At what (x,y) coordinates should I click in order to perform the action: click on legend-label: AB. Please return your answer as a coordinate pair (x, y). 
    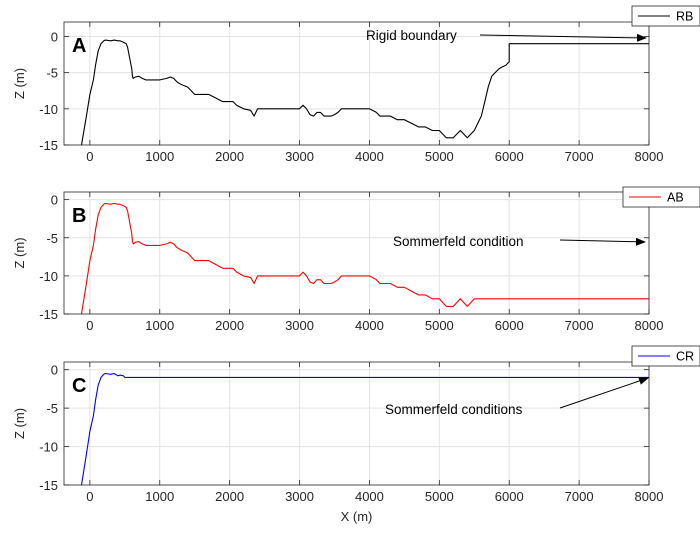
    Looking at the image, I should click on (675, 198).